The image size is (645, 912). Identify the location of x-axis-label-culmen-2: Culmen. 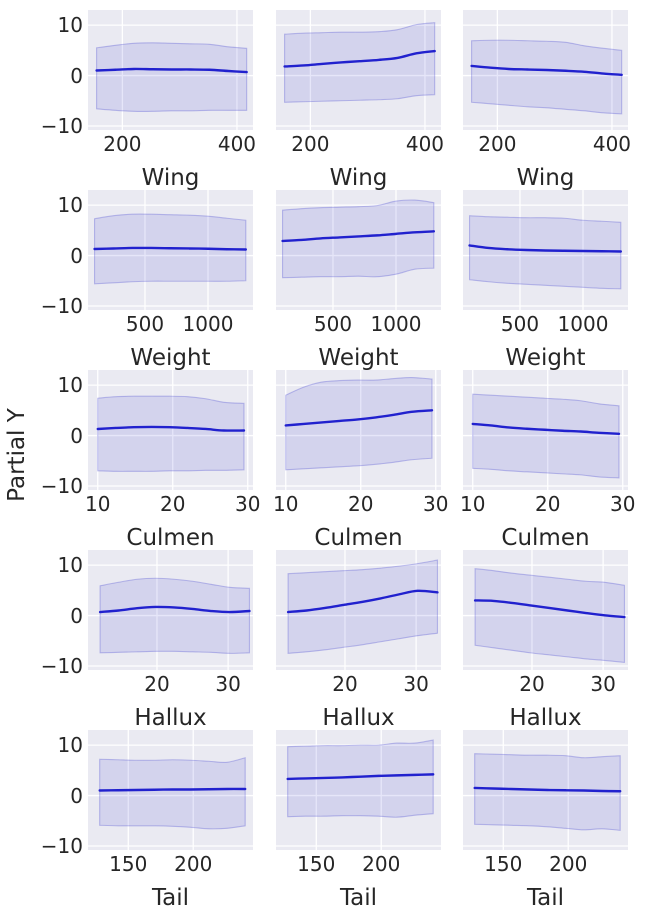
(358, 538).